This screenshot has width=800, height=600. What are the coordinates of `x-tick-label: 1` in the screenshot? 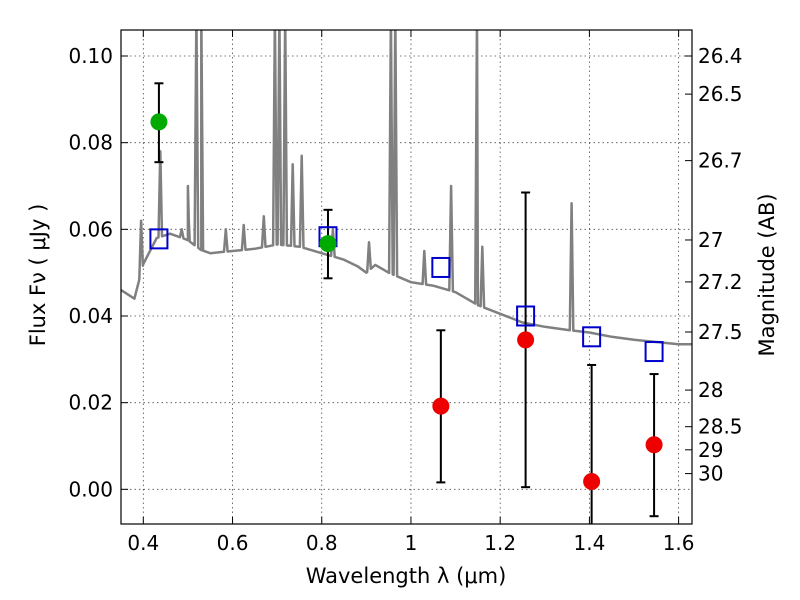 It's located at (411, 543).